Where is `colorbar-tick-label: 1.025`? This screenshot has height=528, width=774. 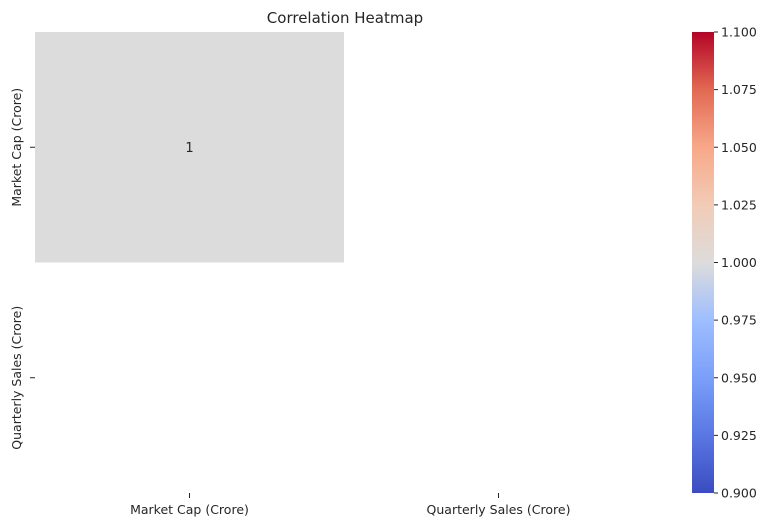 colorbar-tick-label: 1.025 is located at coordinates (739, 204).